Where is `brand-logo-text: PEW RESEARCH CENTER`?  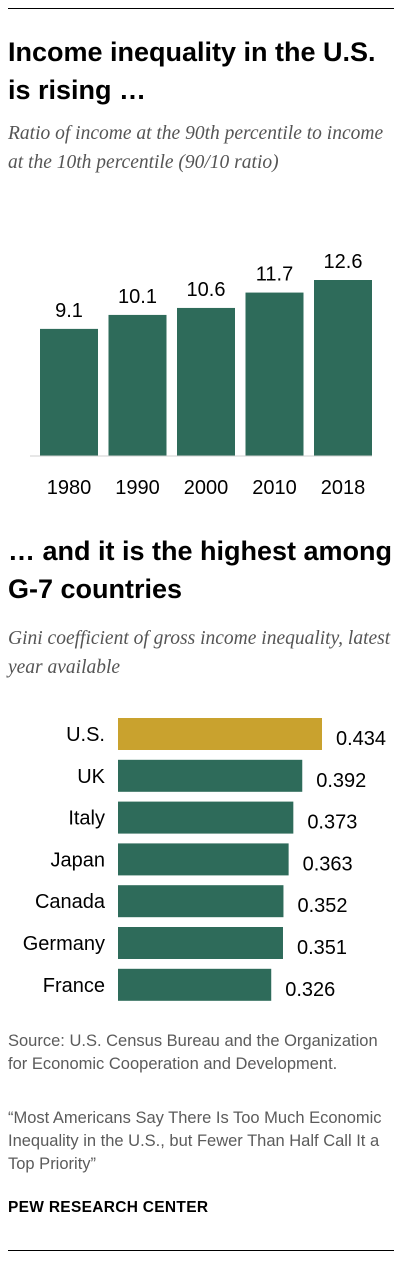
brand-logo-text: PEW RESEARCH CENTER is located at coordinates (108, 1207).